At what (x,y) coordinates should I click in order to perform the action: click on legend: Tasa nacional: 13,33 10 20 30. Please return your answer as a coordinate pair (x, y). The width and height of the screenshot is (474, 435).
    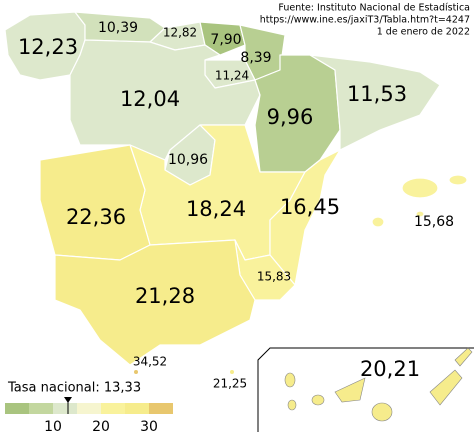
    Looking at the image, I should click on (89, 408).